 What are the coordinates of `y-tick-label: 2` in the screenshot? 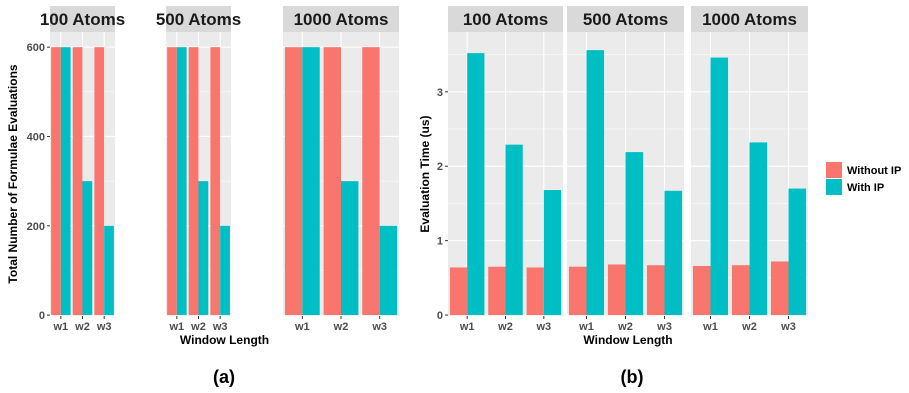 It's located at (440, 167).